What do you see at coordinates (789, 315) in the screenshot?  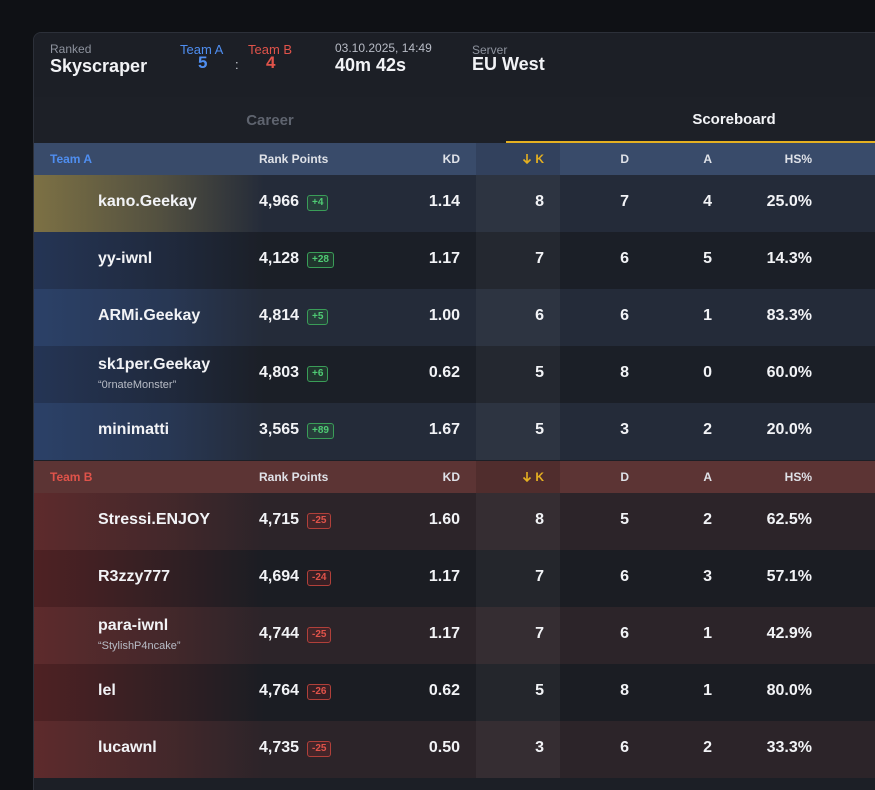 I see `headshot-pct-value: 83.3%` at bounding box center [789, 315].